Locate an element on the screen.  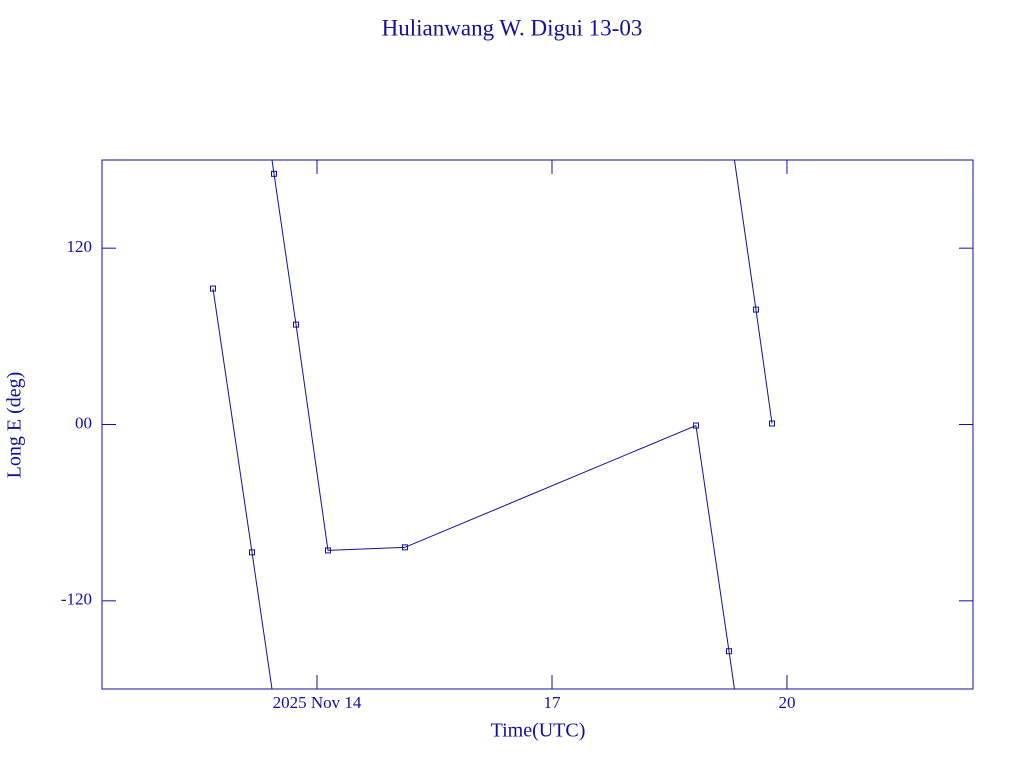
x-tick-label: 2025 Nov 14 is located at coordinates (317, 702).